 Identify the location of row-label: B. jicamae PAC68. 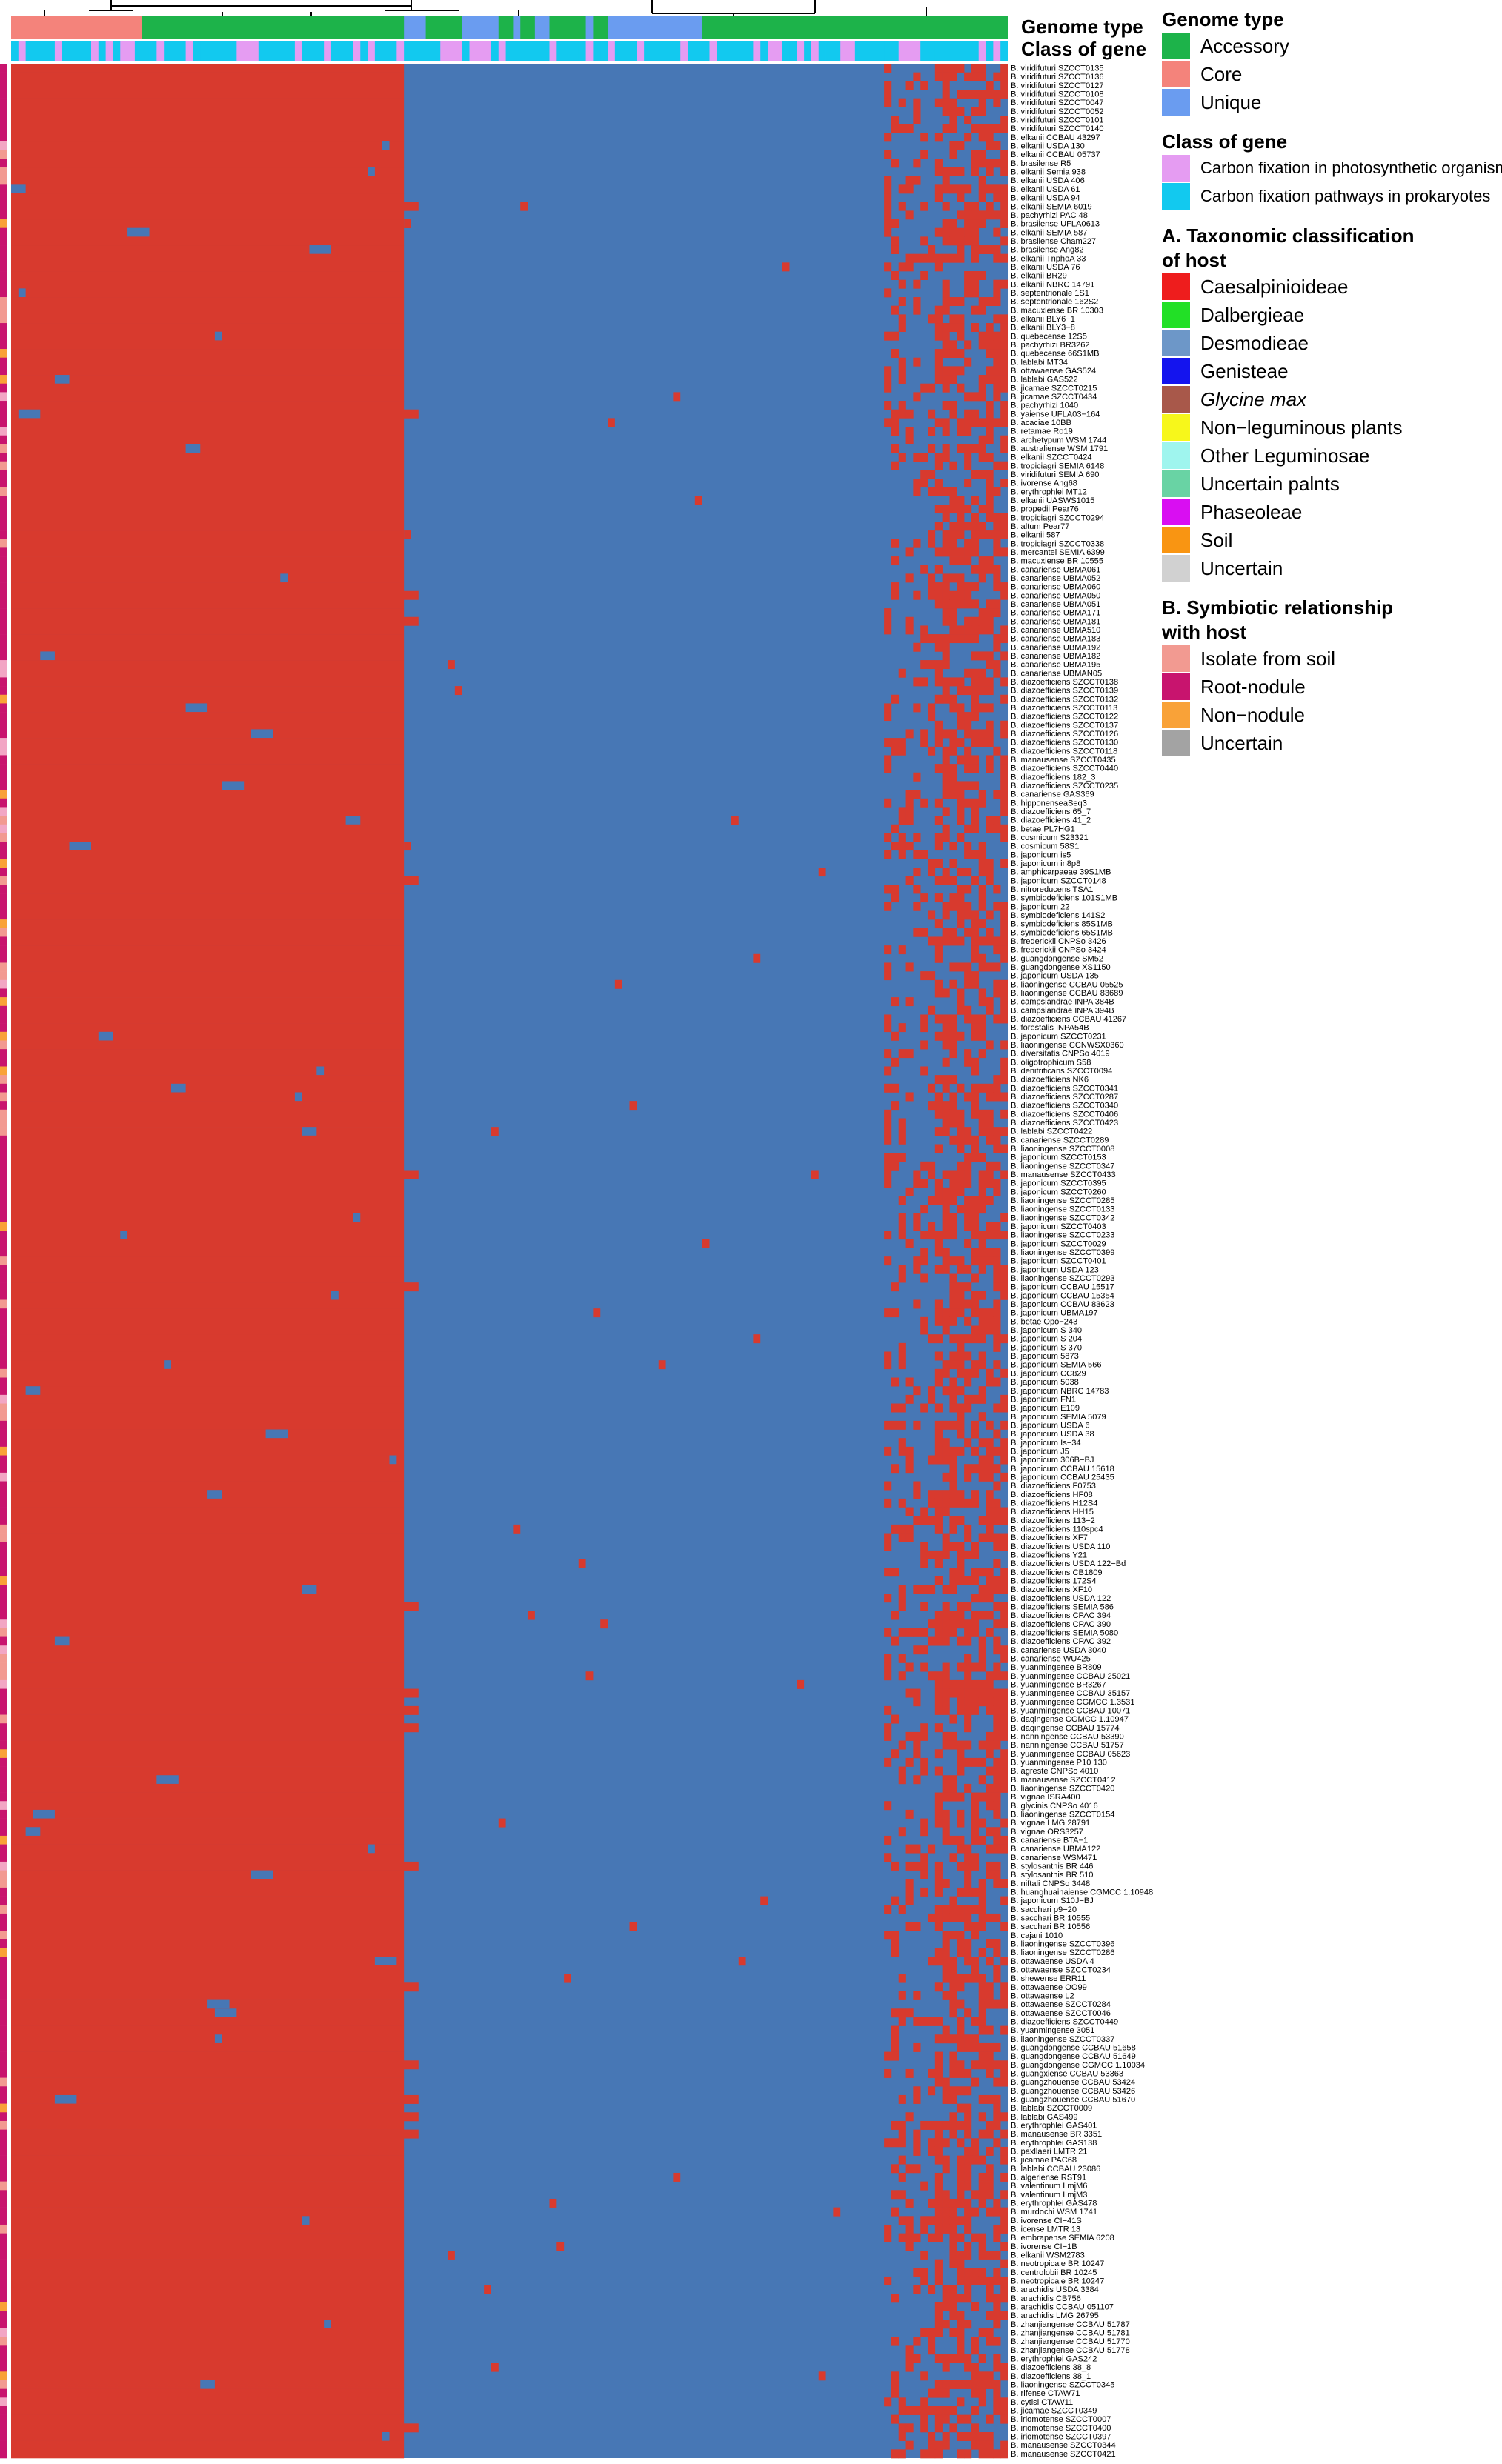
(1044, 2161).